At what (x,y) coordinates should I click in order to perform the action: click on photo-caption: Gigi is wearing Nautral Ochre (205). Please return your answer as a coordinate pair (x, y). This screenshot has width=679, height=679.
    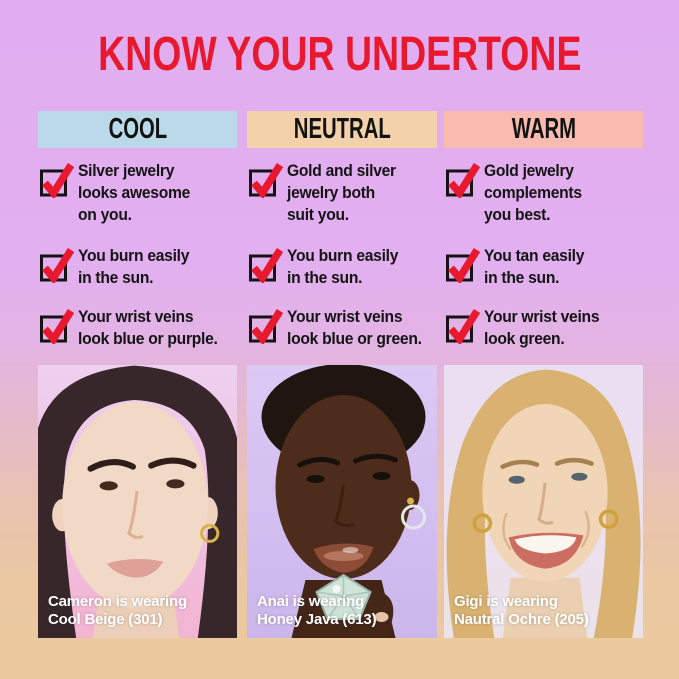
    Looking at the image, I should click on (521, 610).